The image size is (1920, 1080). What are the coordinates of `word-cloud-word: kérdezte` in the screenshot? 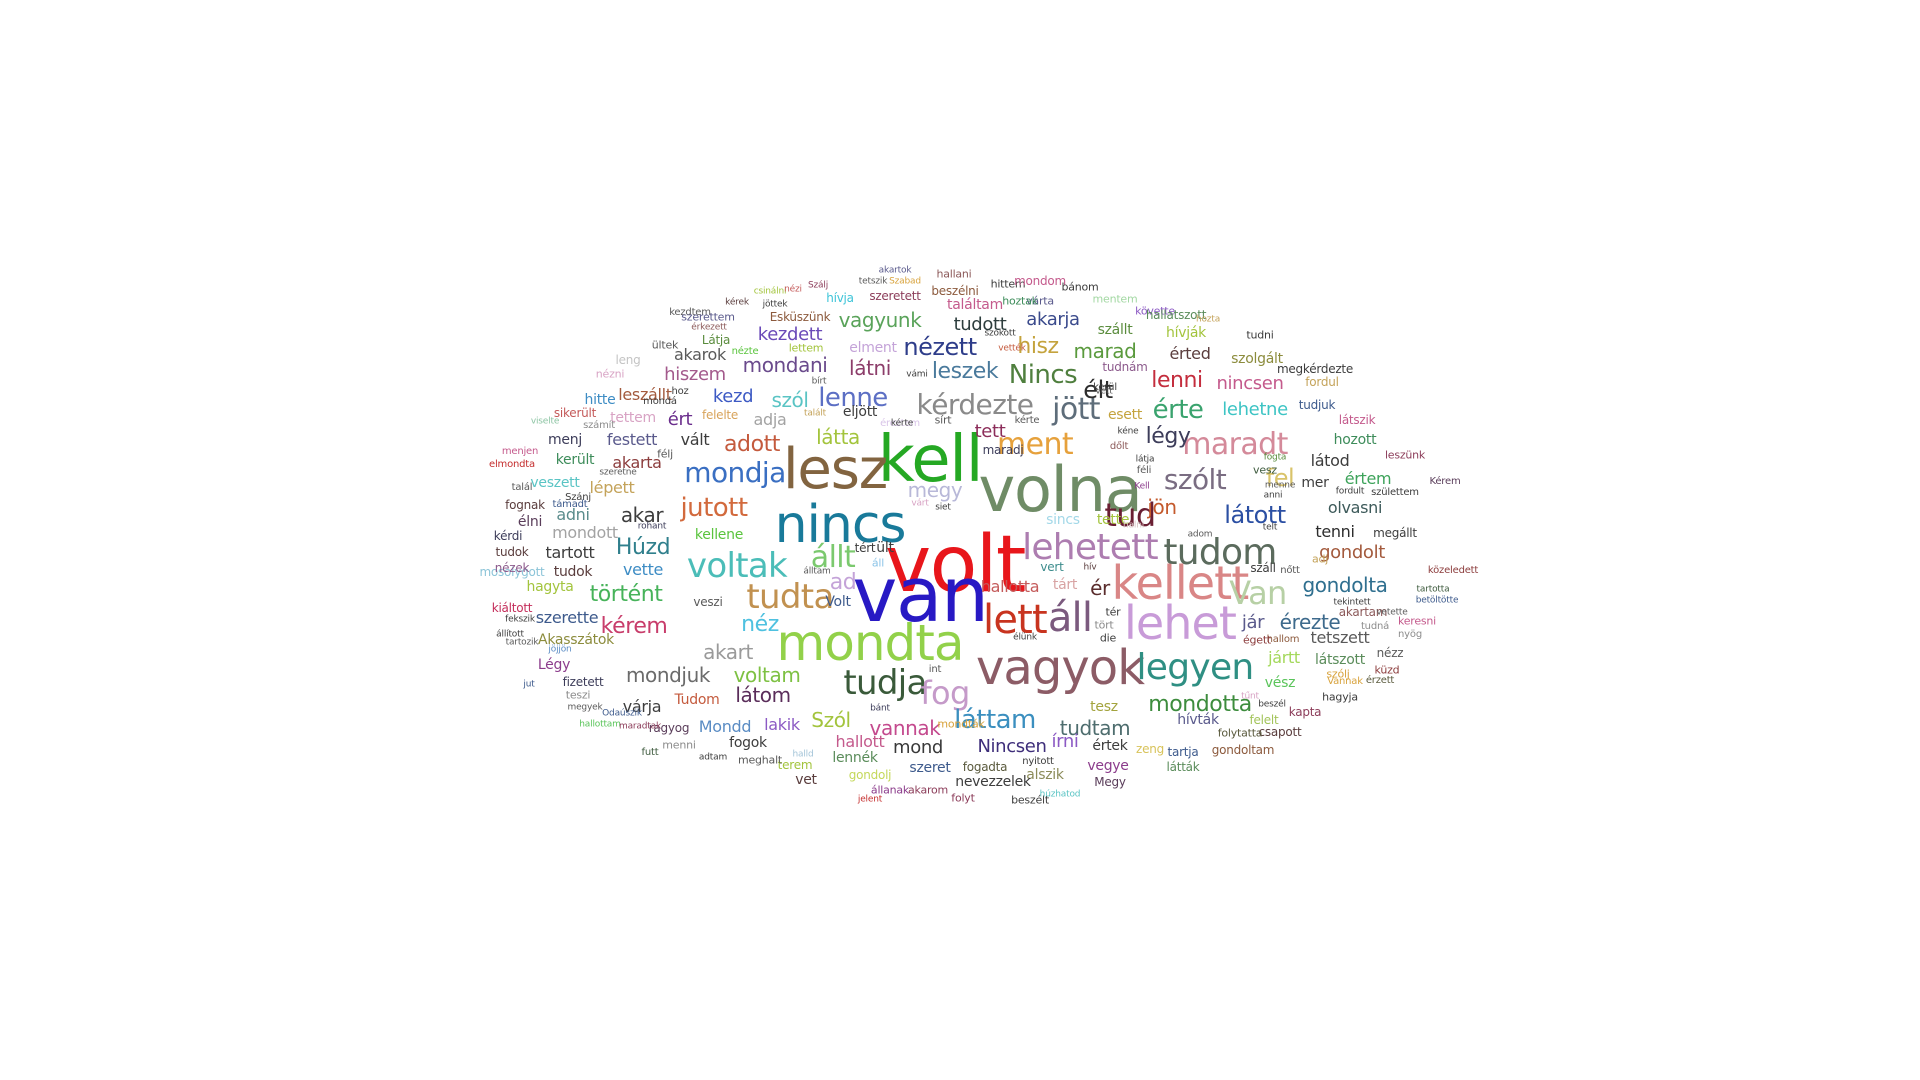 It's located at (975, 404).